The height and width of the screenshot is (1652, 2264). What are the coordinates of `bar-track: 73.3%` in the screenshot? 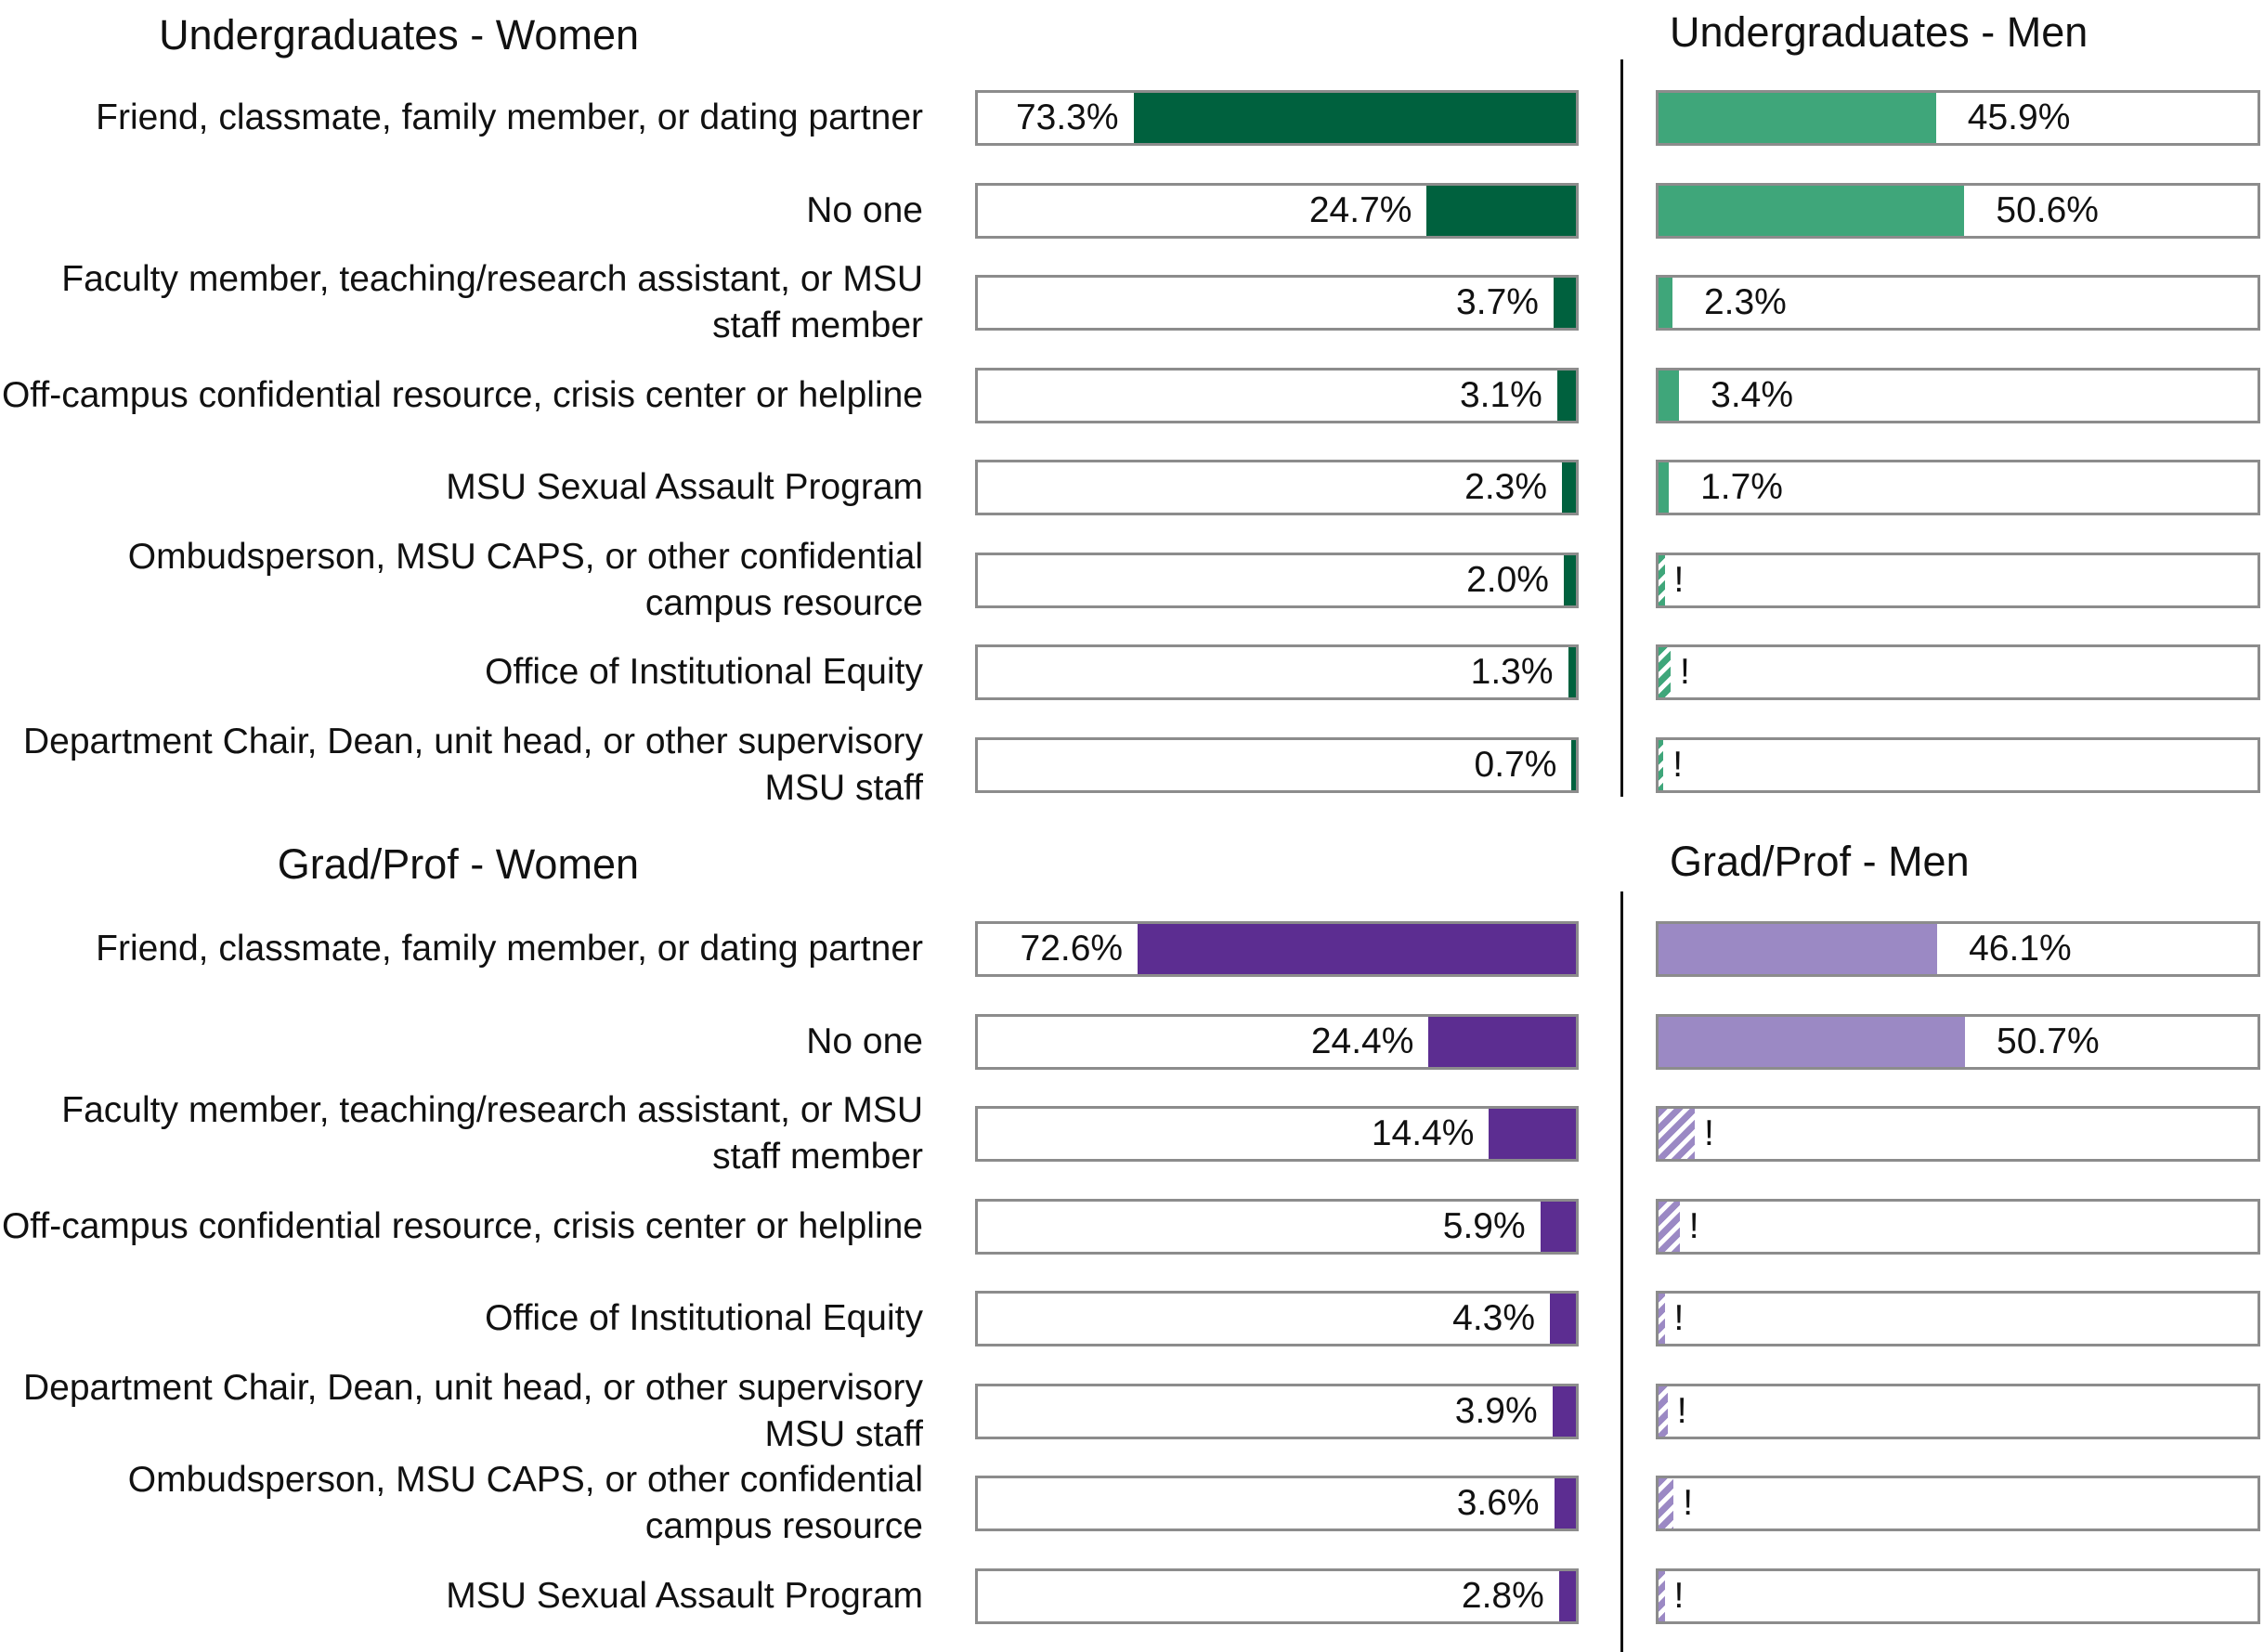 It's located at (1277, 118).